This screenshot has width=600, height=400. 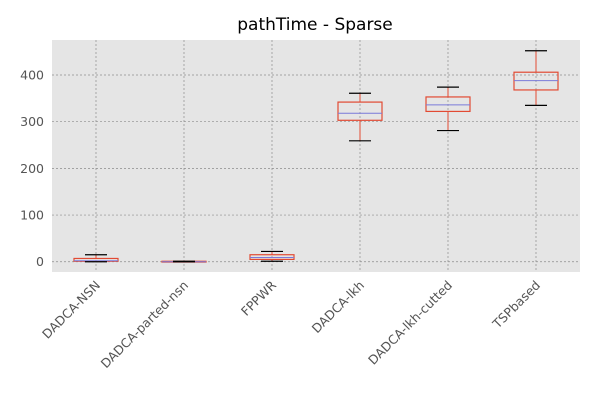 I want to click on x-tick-label: DADCA-lkh-cutted, so click(x=410, y=323).